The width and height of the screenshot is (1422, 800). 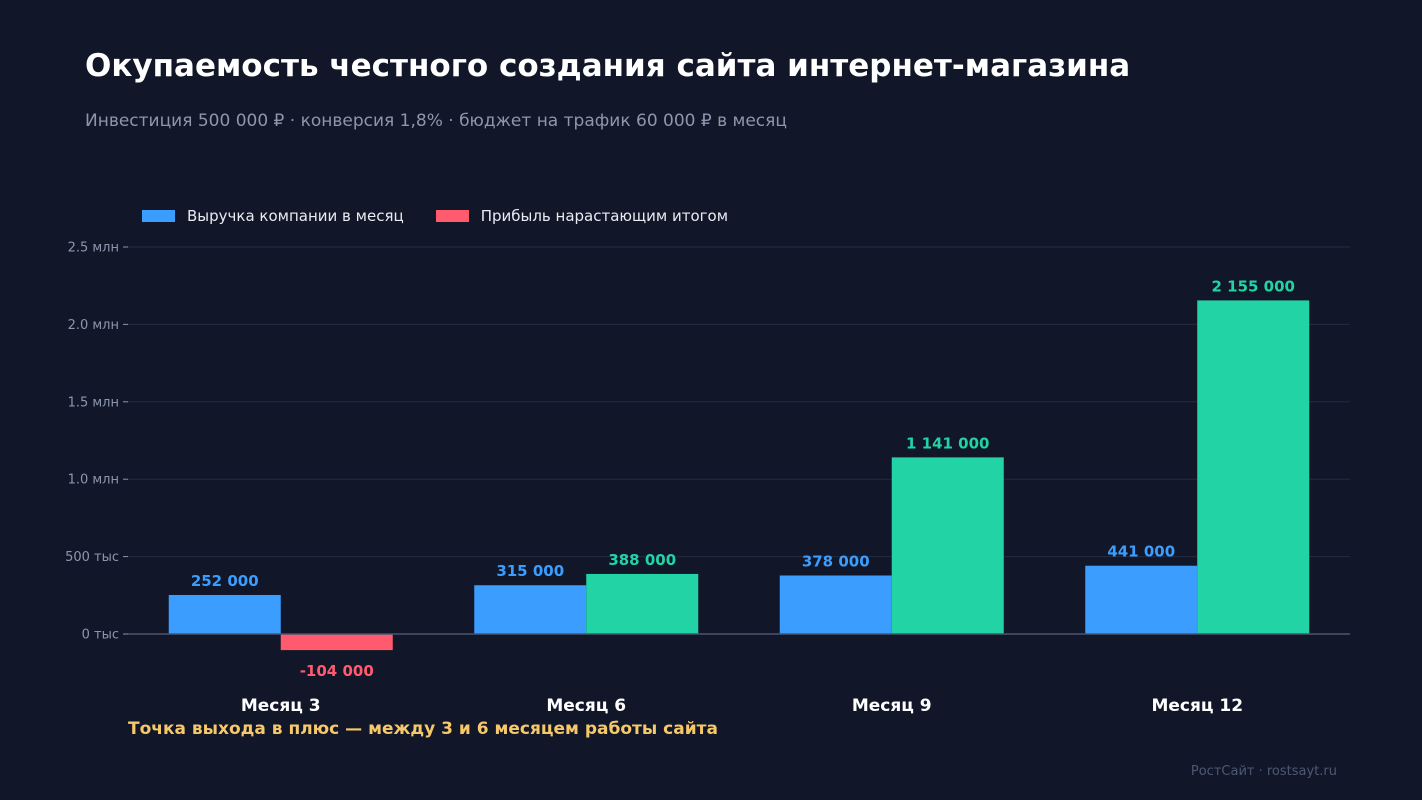 I want to click on data-label-profit: -104 000, so click(x=337, y=671).